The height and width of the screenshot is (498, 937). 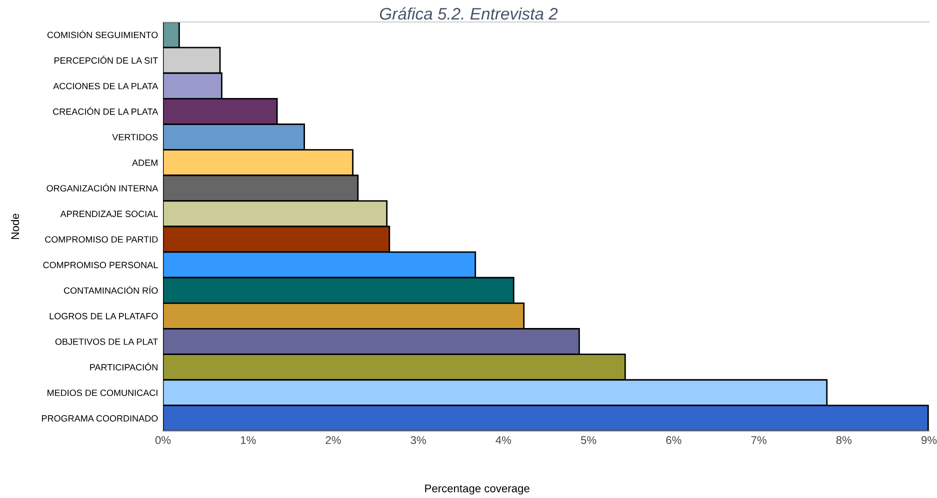 What do you see at coordinates (101, 239) in the screenshot?
I see `y-tick-label: COMPROMISO DE PARTID` at bounding box center [101, 239].